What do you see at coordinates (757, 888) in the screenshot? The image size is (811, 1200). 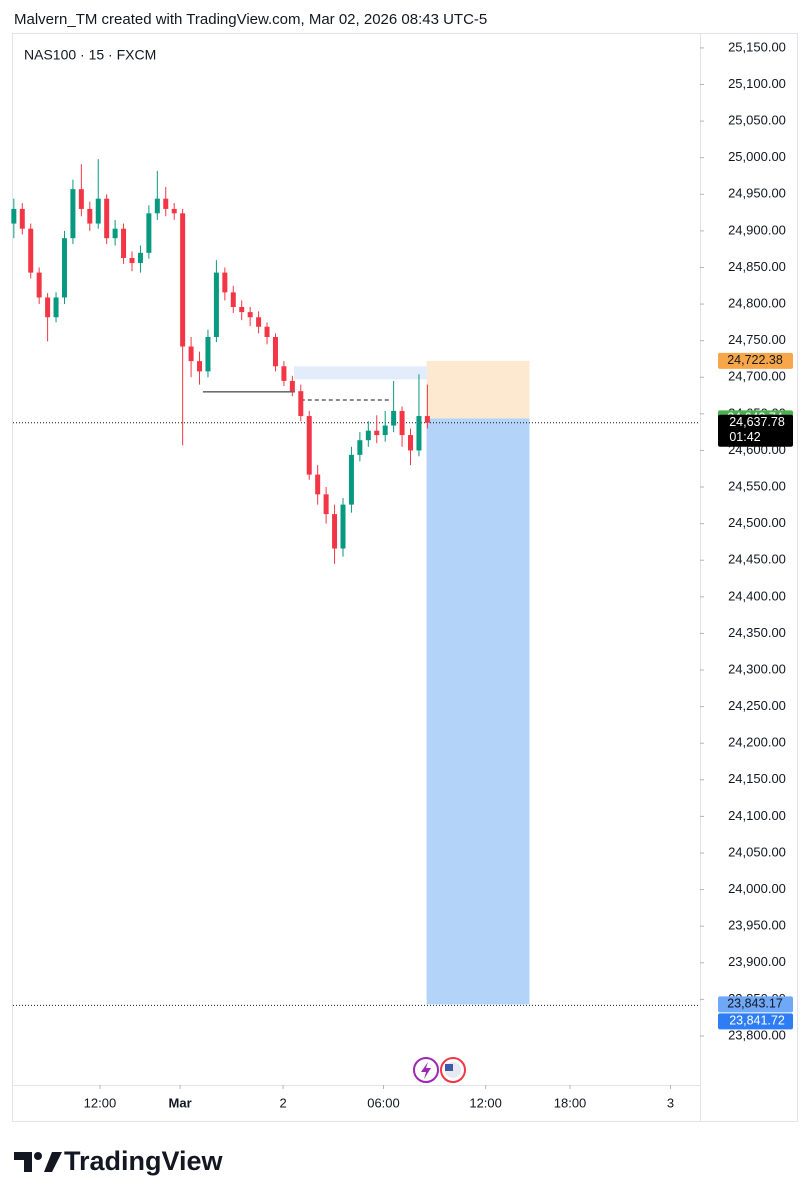 I see `y-tick-label: 24,000.00` at bounding box center [757, 888].